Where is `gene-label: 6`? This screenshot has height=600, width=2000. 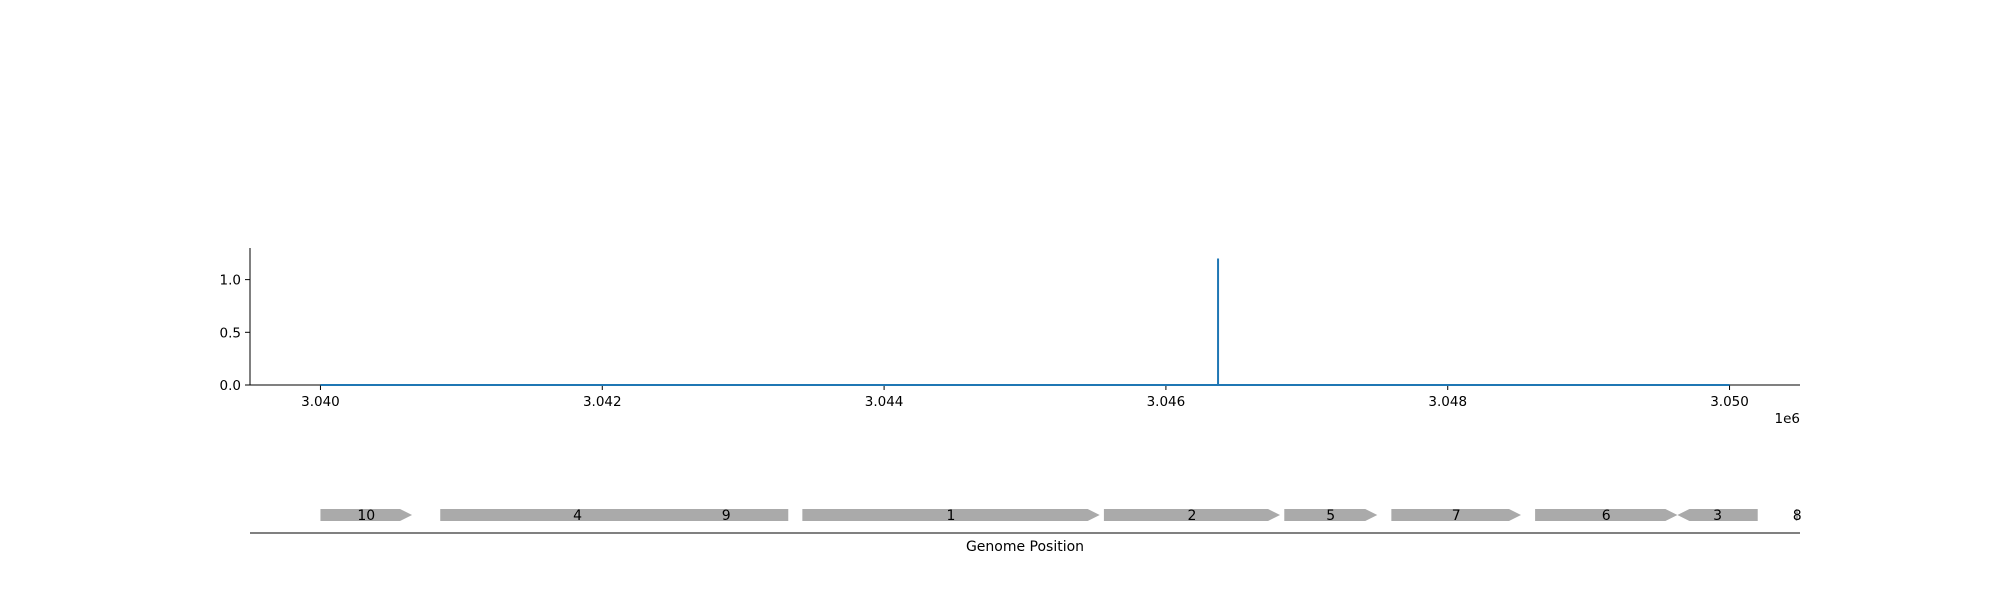
gene-label: 6 is located at coordinates (1606, 516).